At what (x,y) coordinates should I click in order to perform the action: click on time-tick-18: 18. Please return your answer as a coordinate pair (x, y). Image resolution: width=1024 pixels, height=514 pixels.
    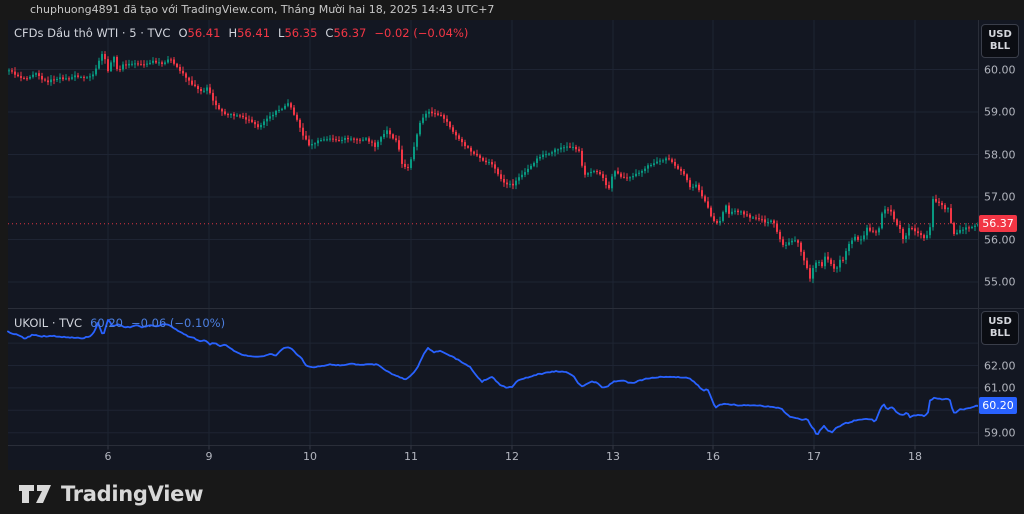
    Looking at the image, I should click on (915, 456).